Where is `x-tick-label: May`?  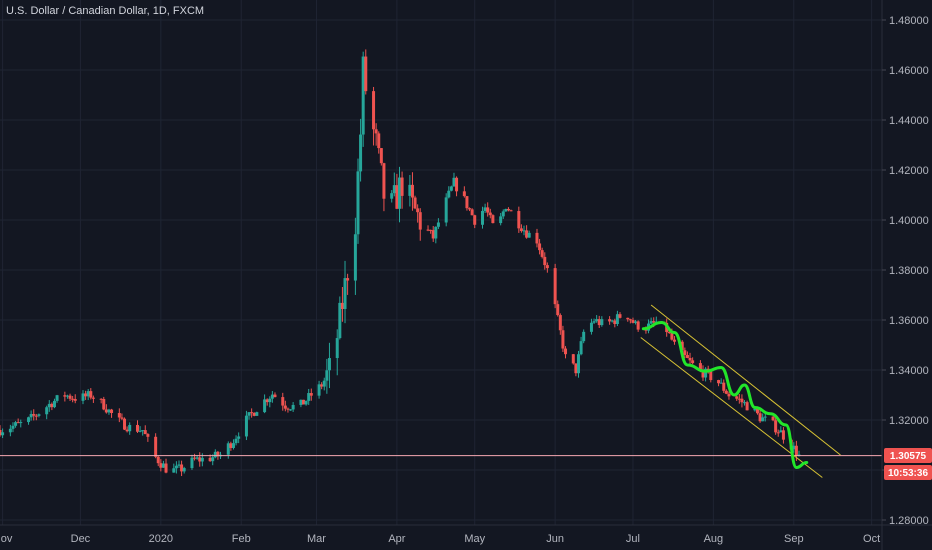
x-tick-label: May is located at coordinates (474, 539).